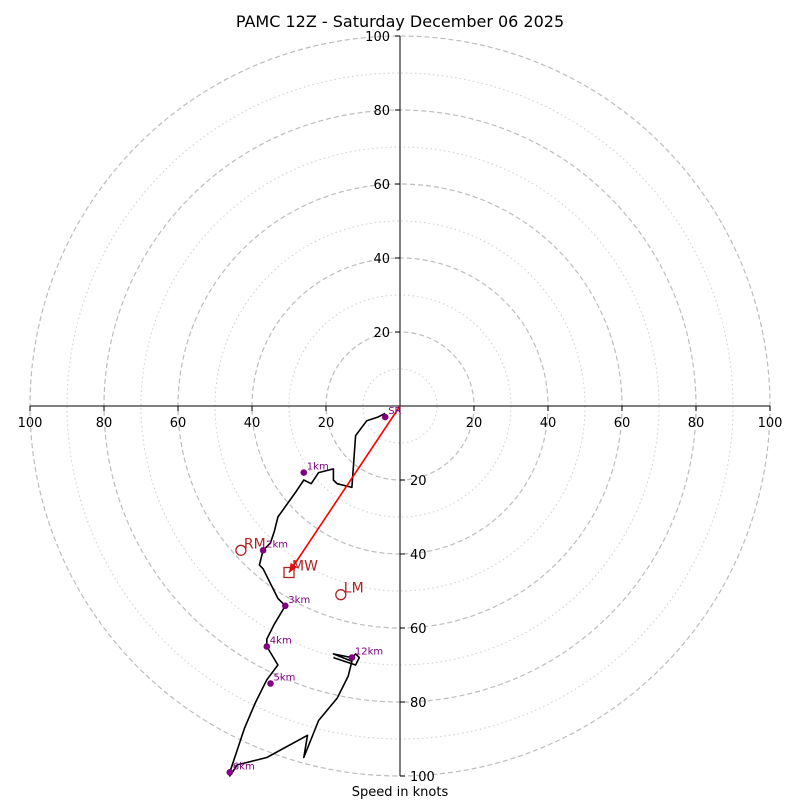 The width and height of the screenshot is (800, 800). I want to click on hodograph-trace, so click(307, 594).